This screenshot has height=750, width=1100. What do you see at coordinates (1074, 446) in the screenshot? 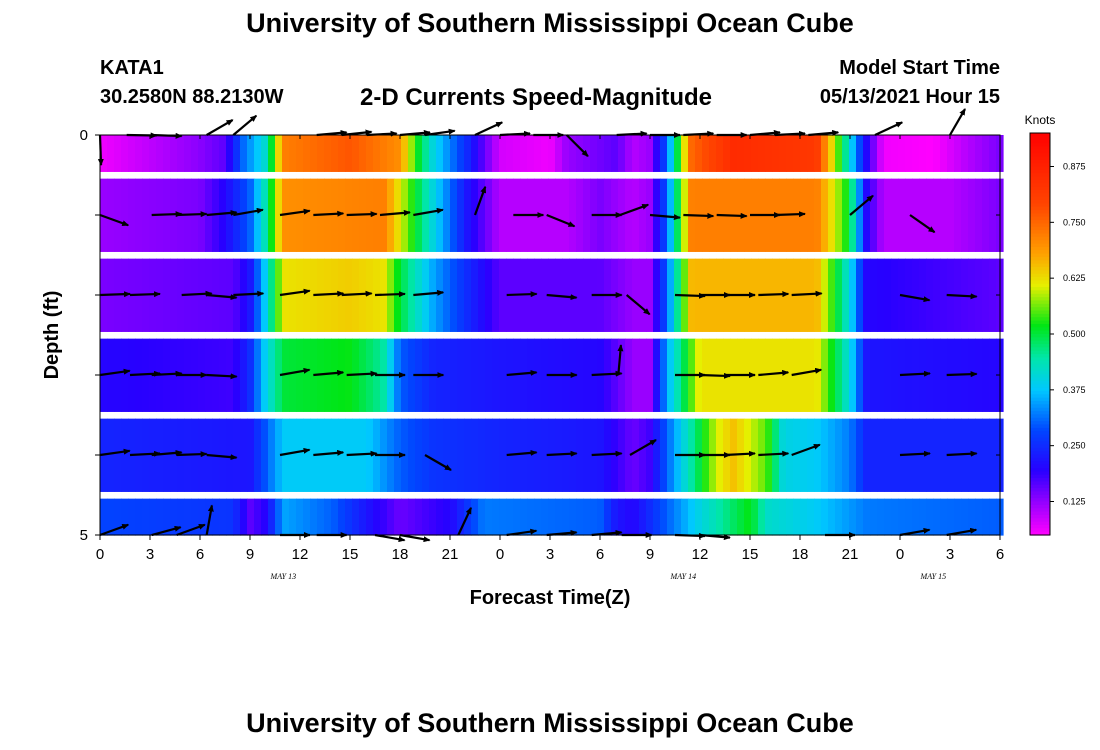
I see `colorbar-tick-label: 0.250` at bounding box center [1074, 446].